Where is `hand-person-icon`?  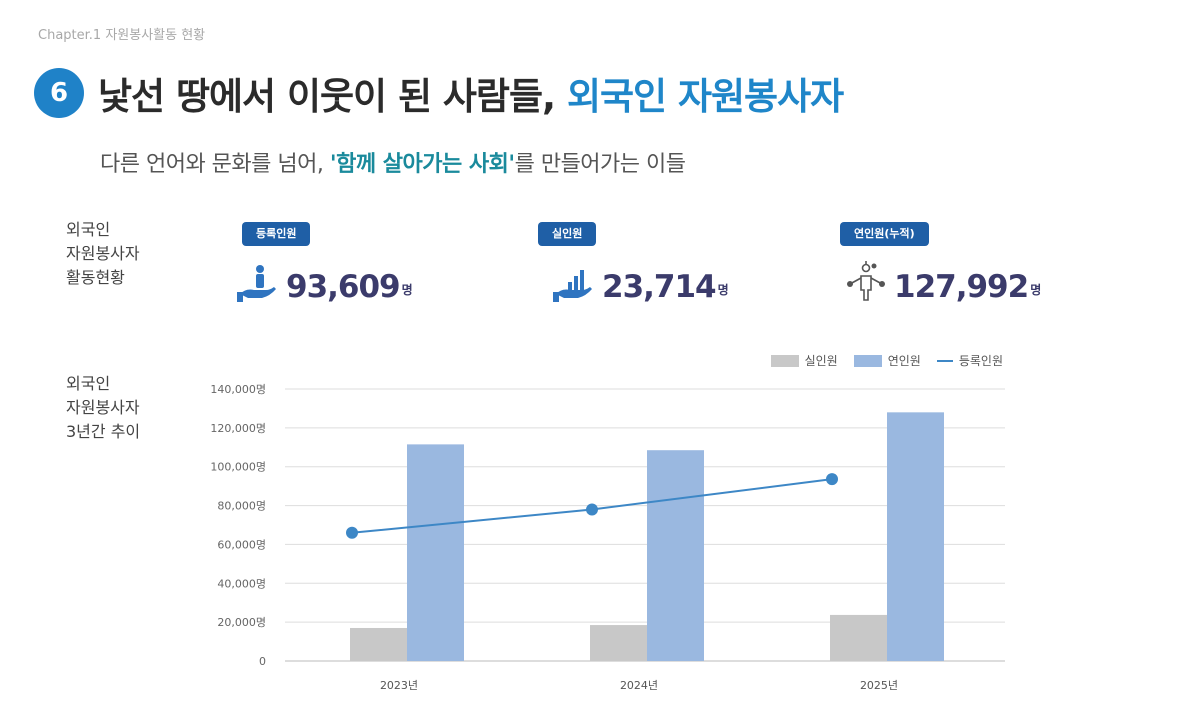
hand-person-icon is located at coordinates (256, 283).